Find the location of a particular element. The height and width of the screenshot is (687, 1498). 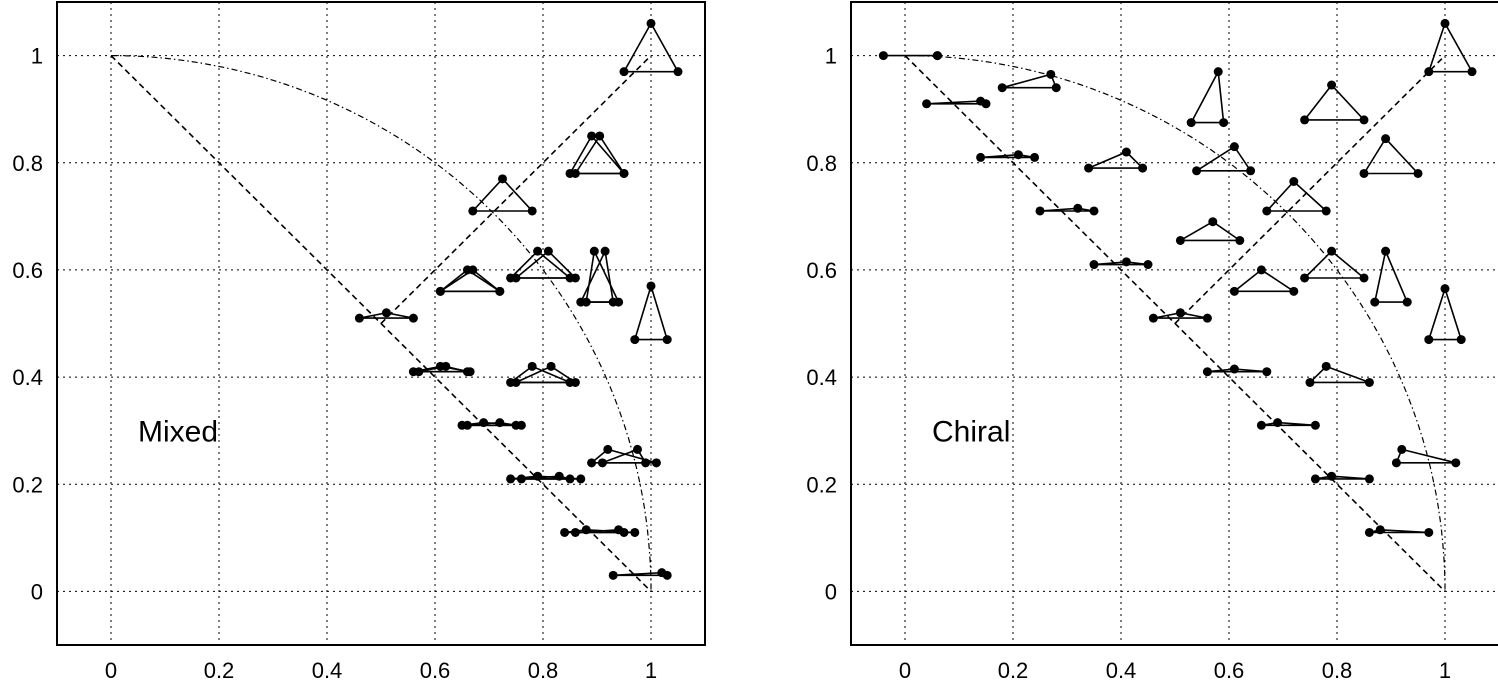

guide-line is located at coordinates (1310, 190).